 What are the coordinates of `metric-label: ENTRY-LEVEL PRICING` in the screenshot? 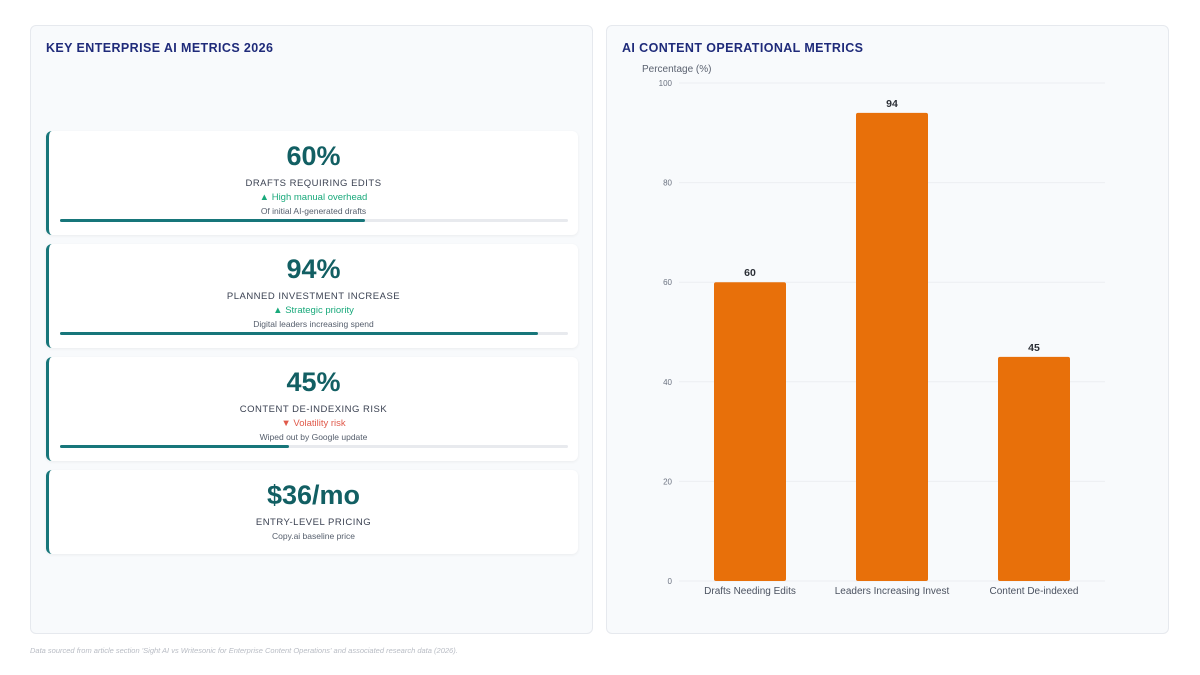 It's located at (313, 522).